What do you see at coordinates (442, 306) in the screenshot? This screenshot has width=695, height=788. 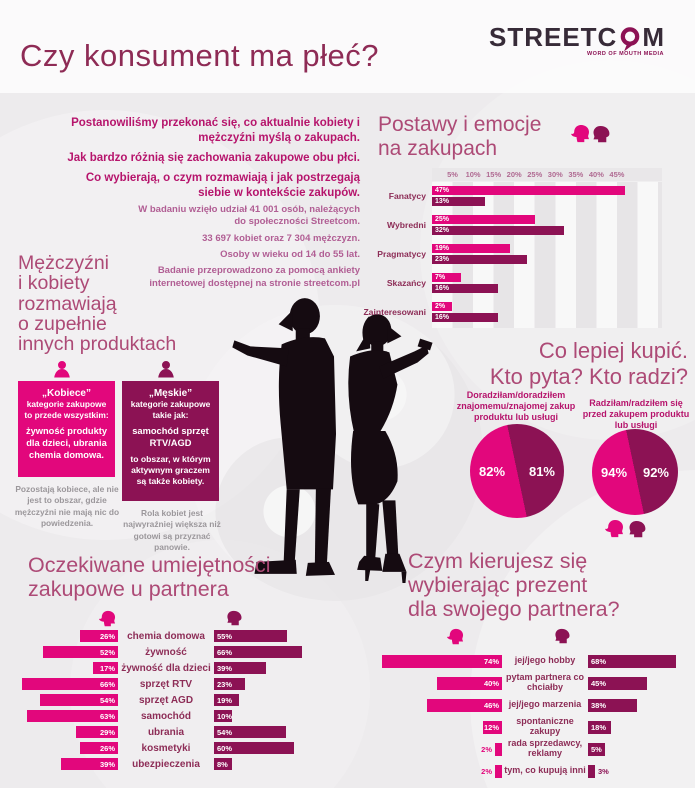 I see `bar-women: 2%` at bounding box center [442, 306].